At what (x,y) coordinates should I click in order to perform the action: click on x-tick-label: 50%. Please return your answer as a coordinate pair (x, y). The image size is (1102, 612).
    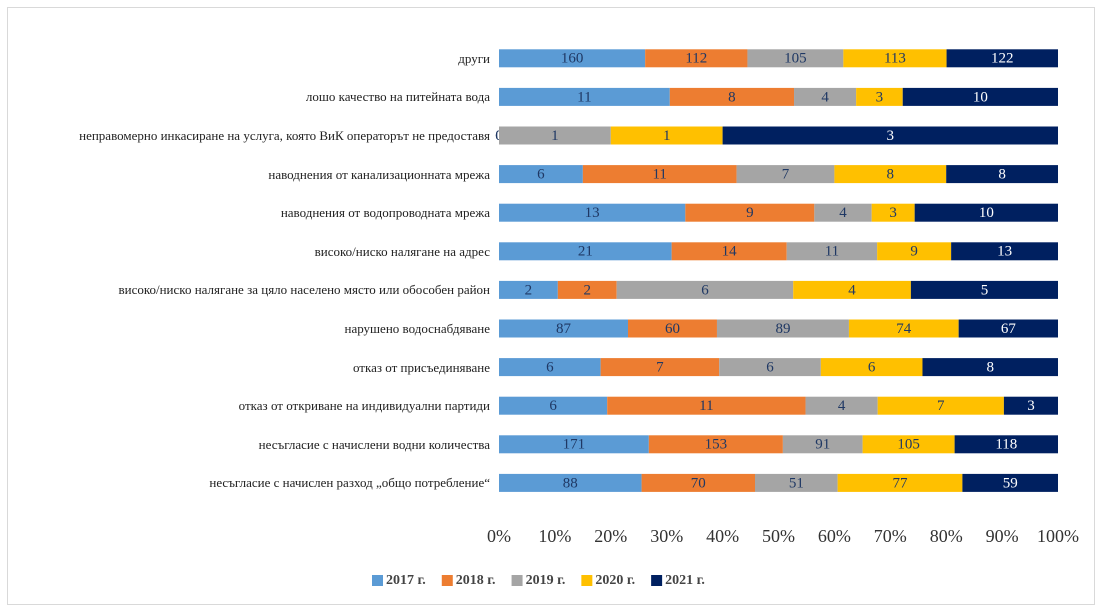
    Looking at the image, I should click on (778, 536).